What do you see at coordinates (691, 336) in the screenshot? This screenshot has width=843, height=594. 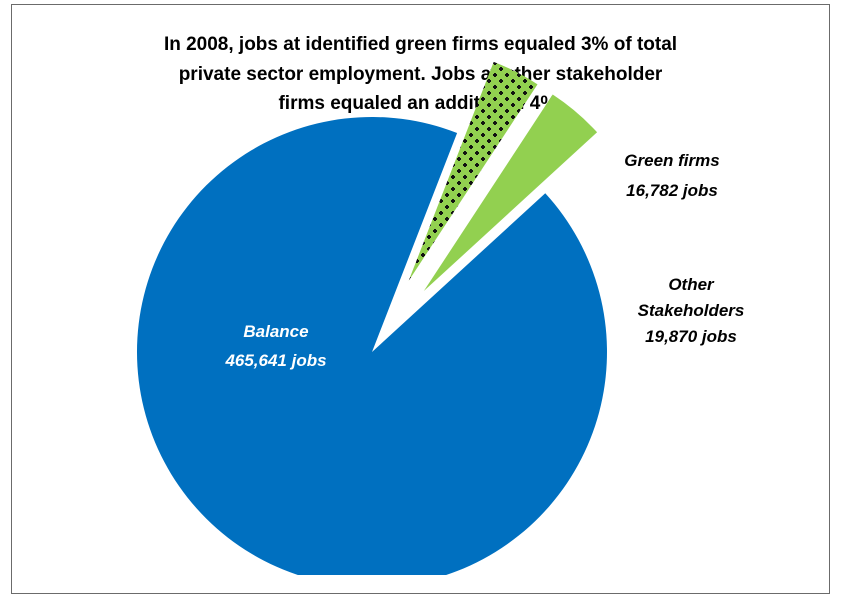 I see `slice-value-other-stakeholders: 19,870 jobs` at bounding box center [691, 336].